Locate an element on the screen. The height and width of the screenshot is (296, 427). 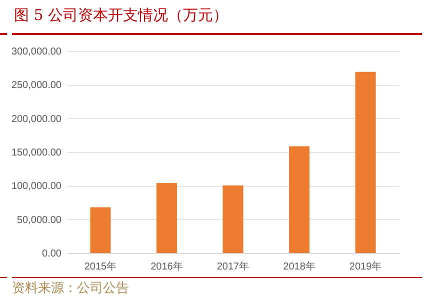
x-tick-label: 2019年 is located at coordinates (365, 266).